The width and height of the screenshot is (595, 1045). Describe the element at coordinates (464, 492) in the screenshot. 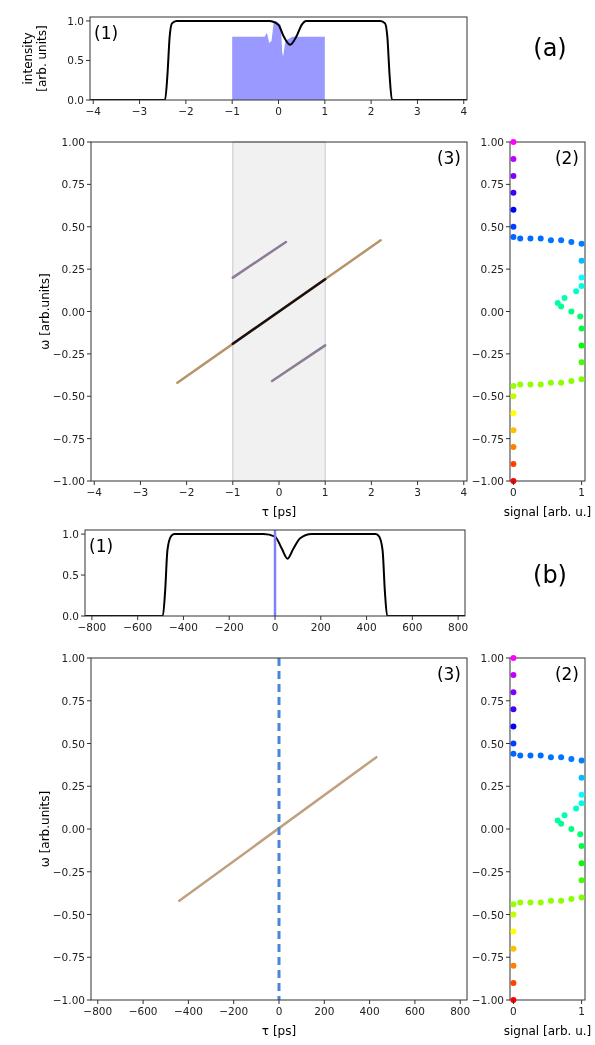

I see `x-tick-label: 4` at that location.